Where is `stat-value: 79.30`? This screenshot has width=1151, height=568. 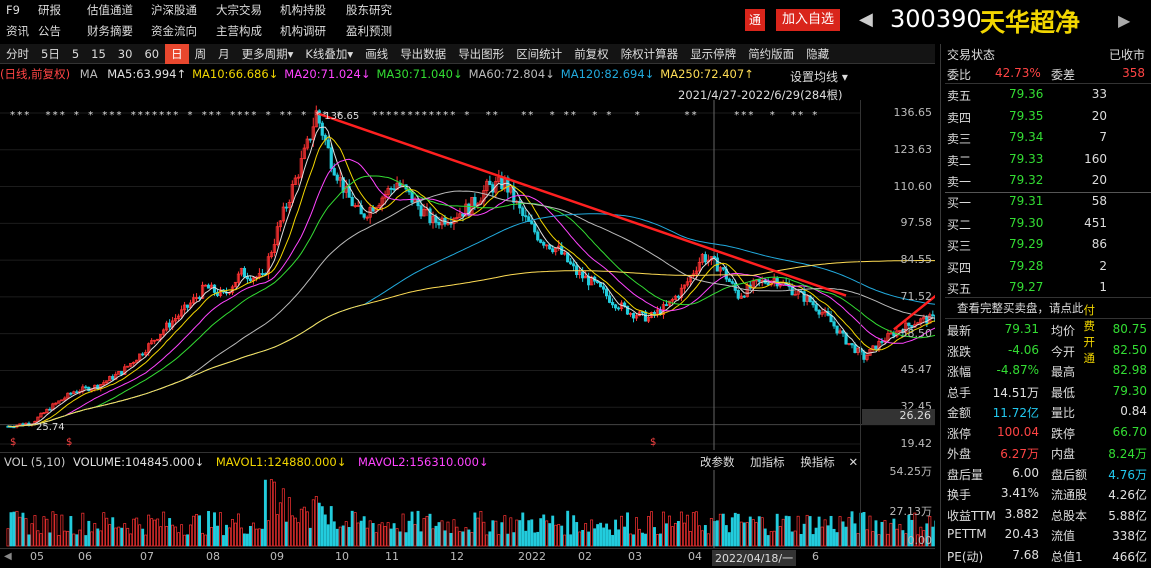 stat-value: 79.30 is located at coordinates (1130, 391).